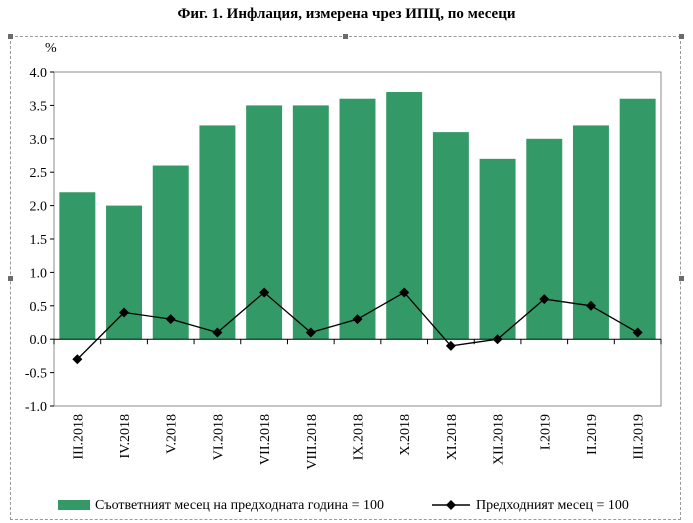 This screenshot has width=693, height=523. I want to click on x-tick-marks, so click(357, 342).